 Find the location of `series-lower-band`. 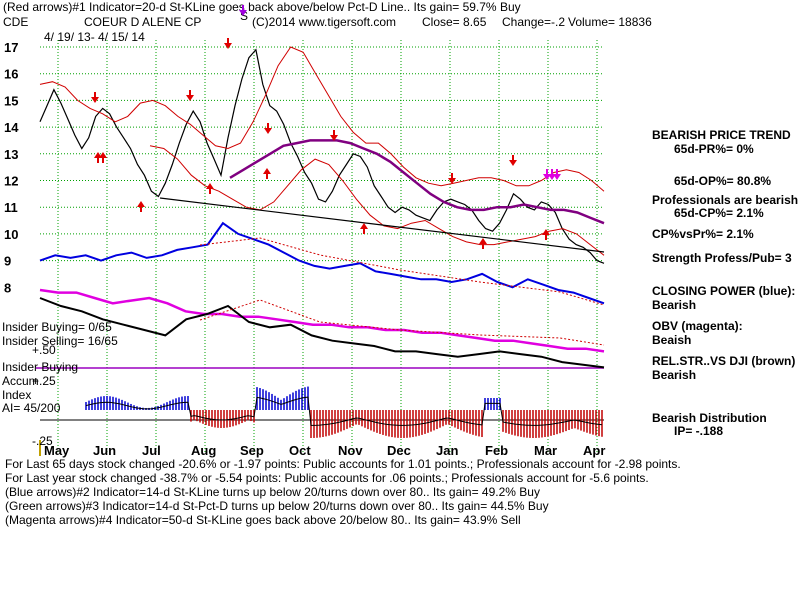

series-lower-band is located at coordinates (377, 200).